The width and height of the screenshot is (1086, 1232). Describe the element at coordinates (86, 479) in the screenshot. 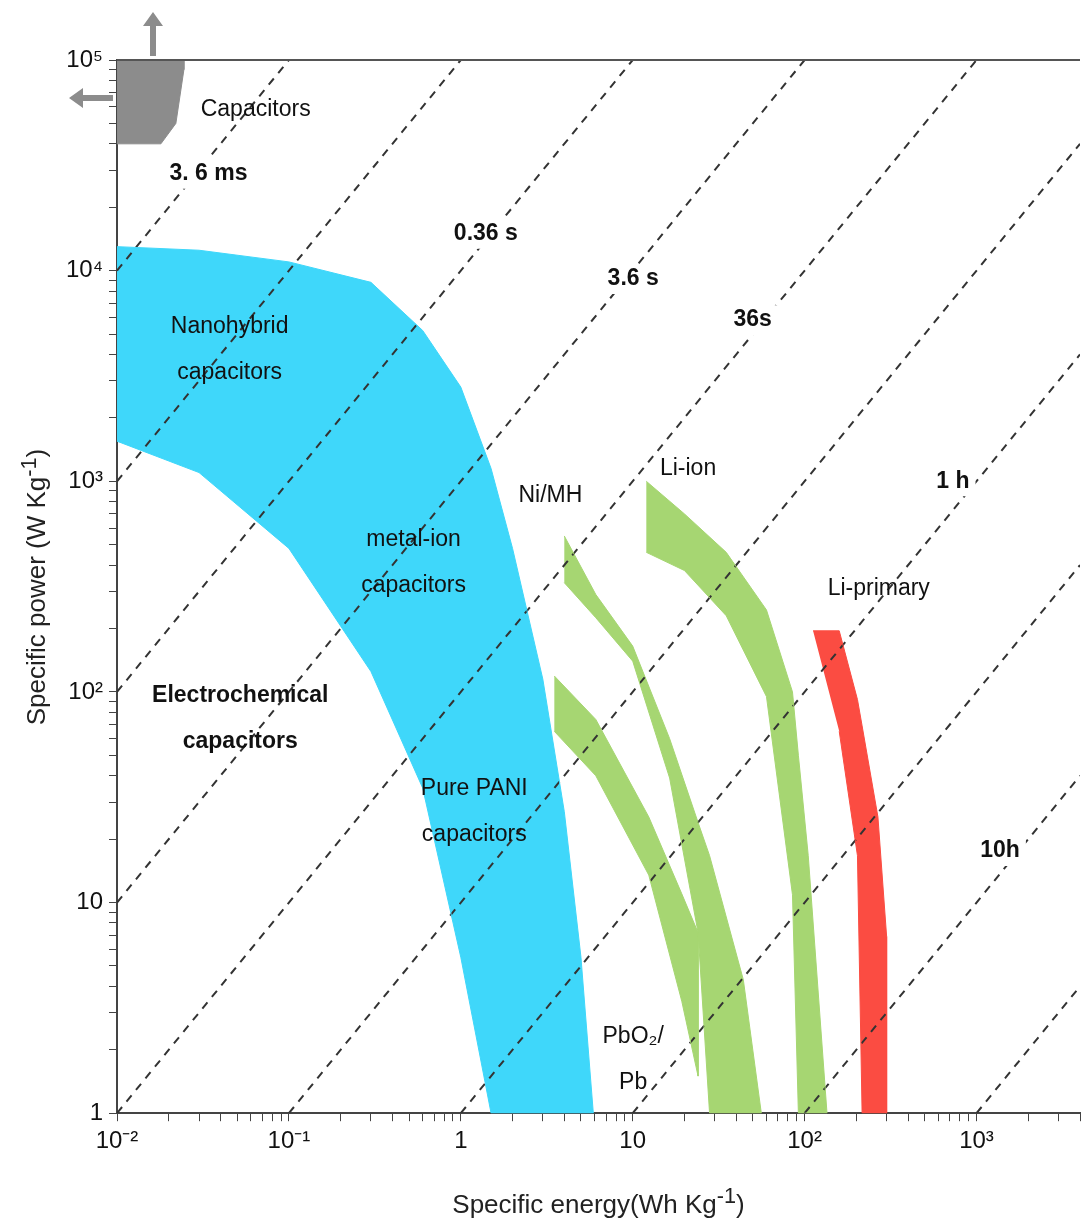

I see `y-tick-label: 10³` at that location.